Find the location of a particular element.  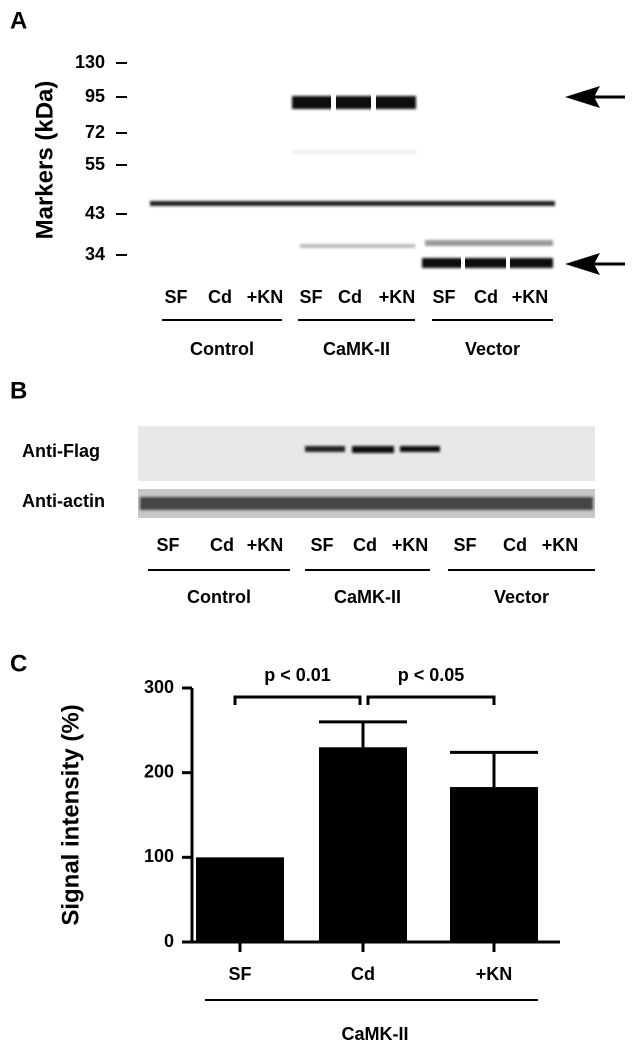

marker-label: 34 is located at coordinates (95, 254).